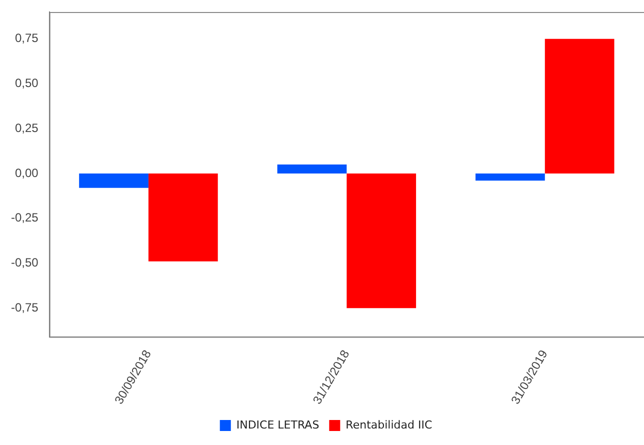  What do you see at coordinates (24, 217) in the screenshot?
I see `y-tick-label: -0,25` at bounding box center [24, 217].